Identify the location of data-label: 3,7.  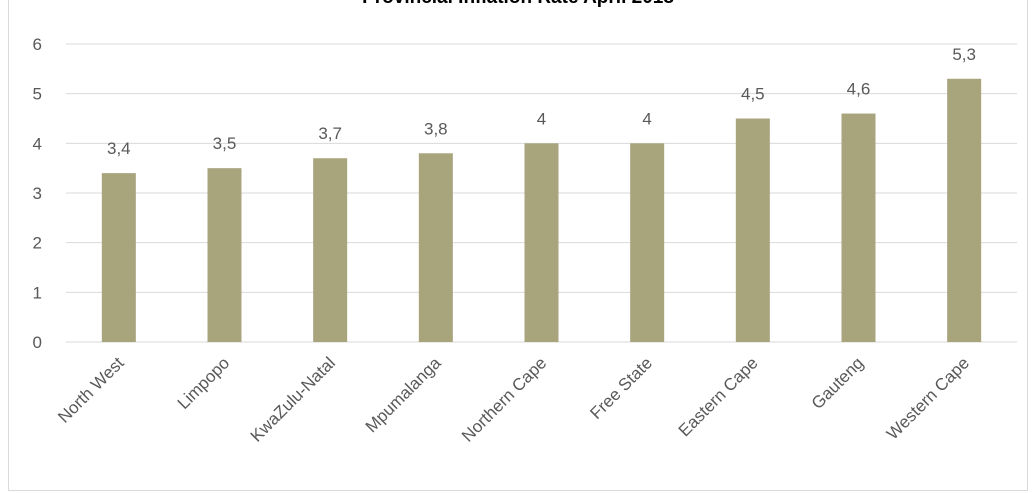
(330, 133).